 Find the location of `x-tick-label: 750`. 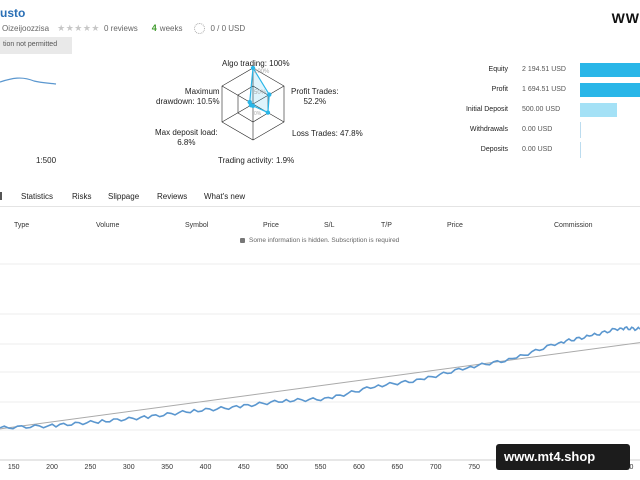

x-tick-label: 750 is located at coordinates (474, 467).